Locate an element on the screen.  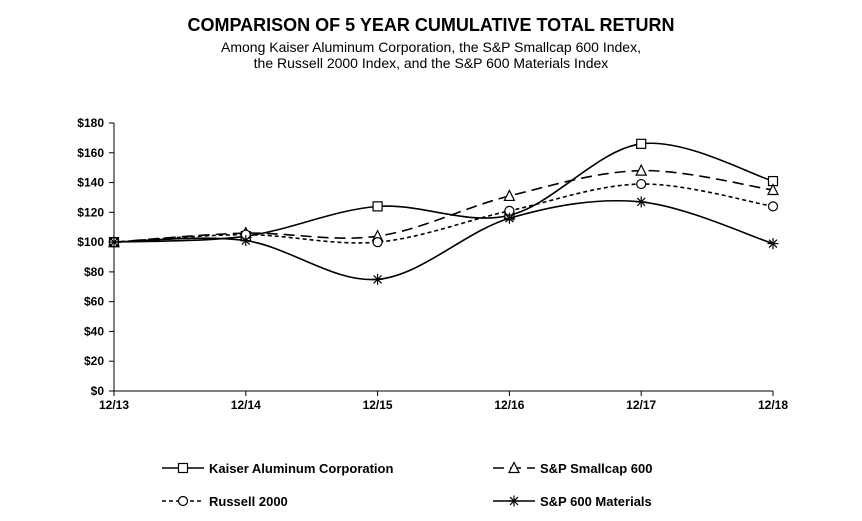
series-line-russell-2000 is located at coordinates (443, 213).